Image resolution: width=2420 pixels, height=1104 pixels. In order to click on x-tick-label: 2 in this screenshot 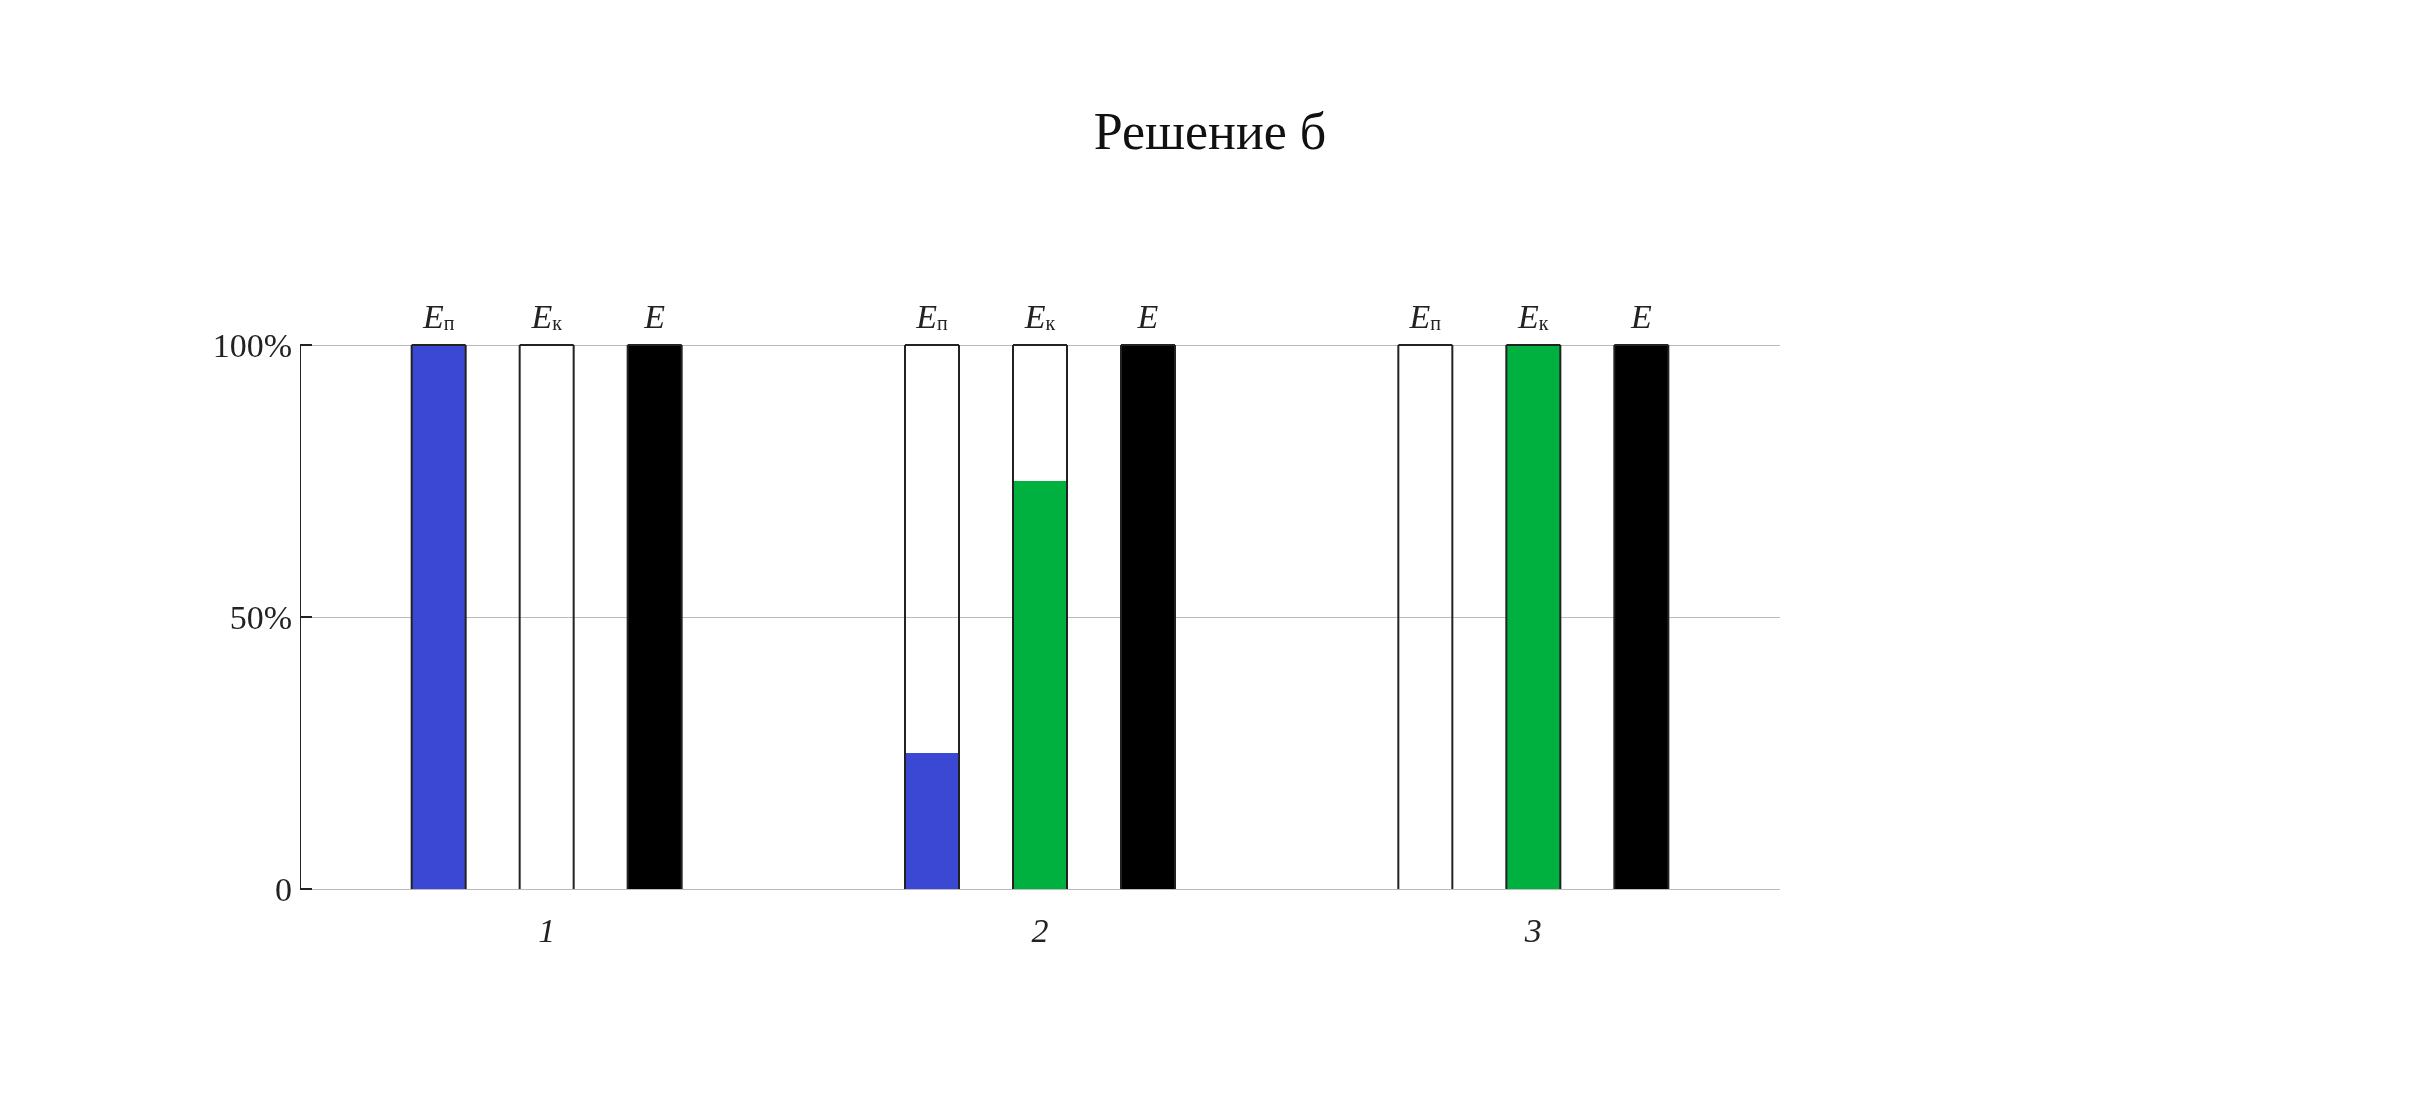, I will do `click(1040, 930)`.